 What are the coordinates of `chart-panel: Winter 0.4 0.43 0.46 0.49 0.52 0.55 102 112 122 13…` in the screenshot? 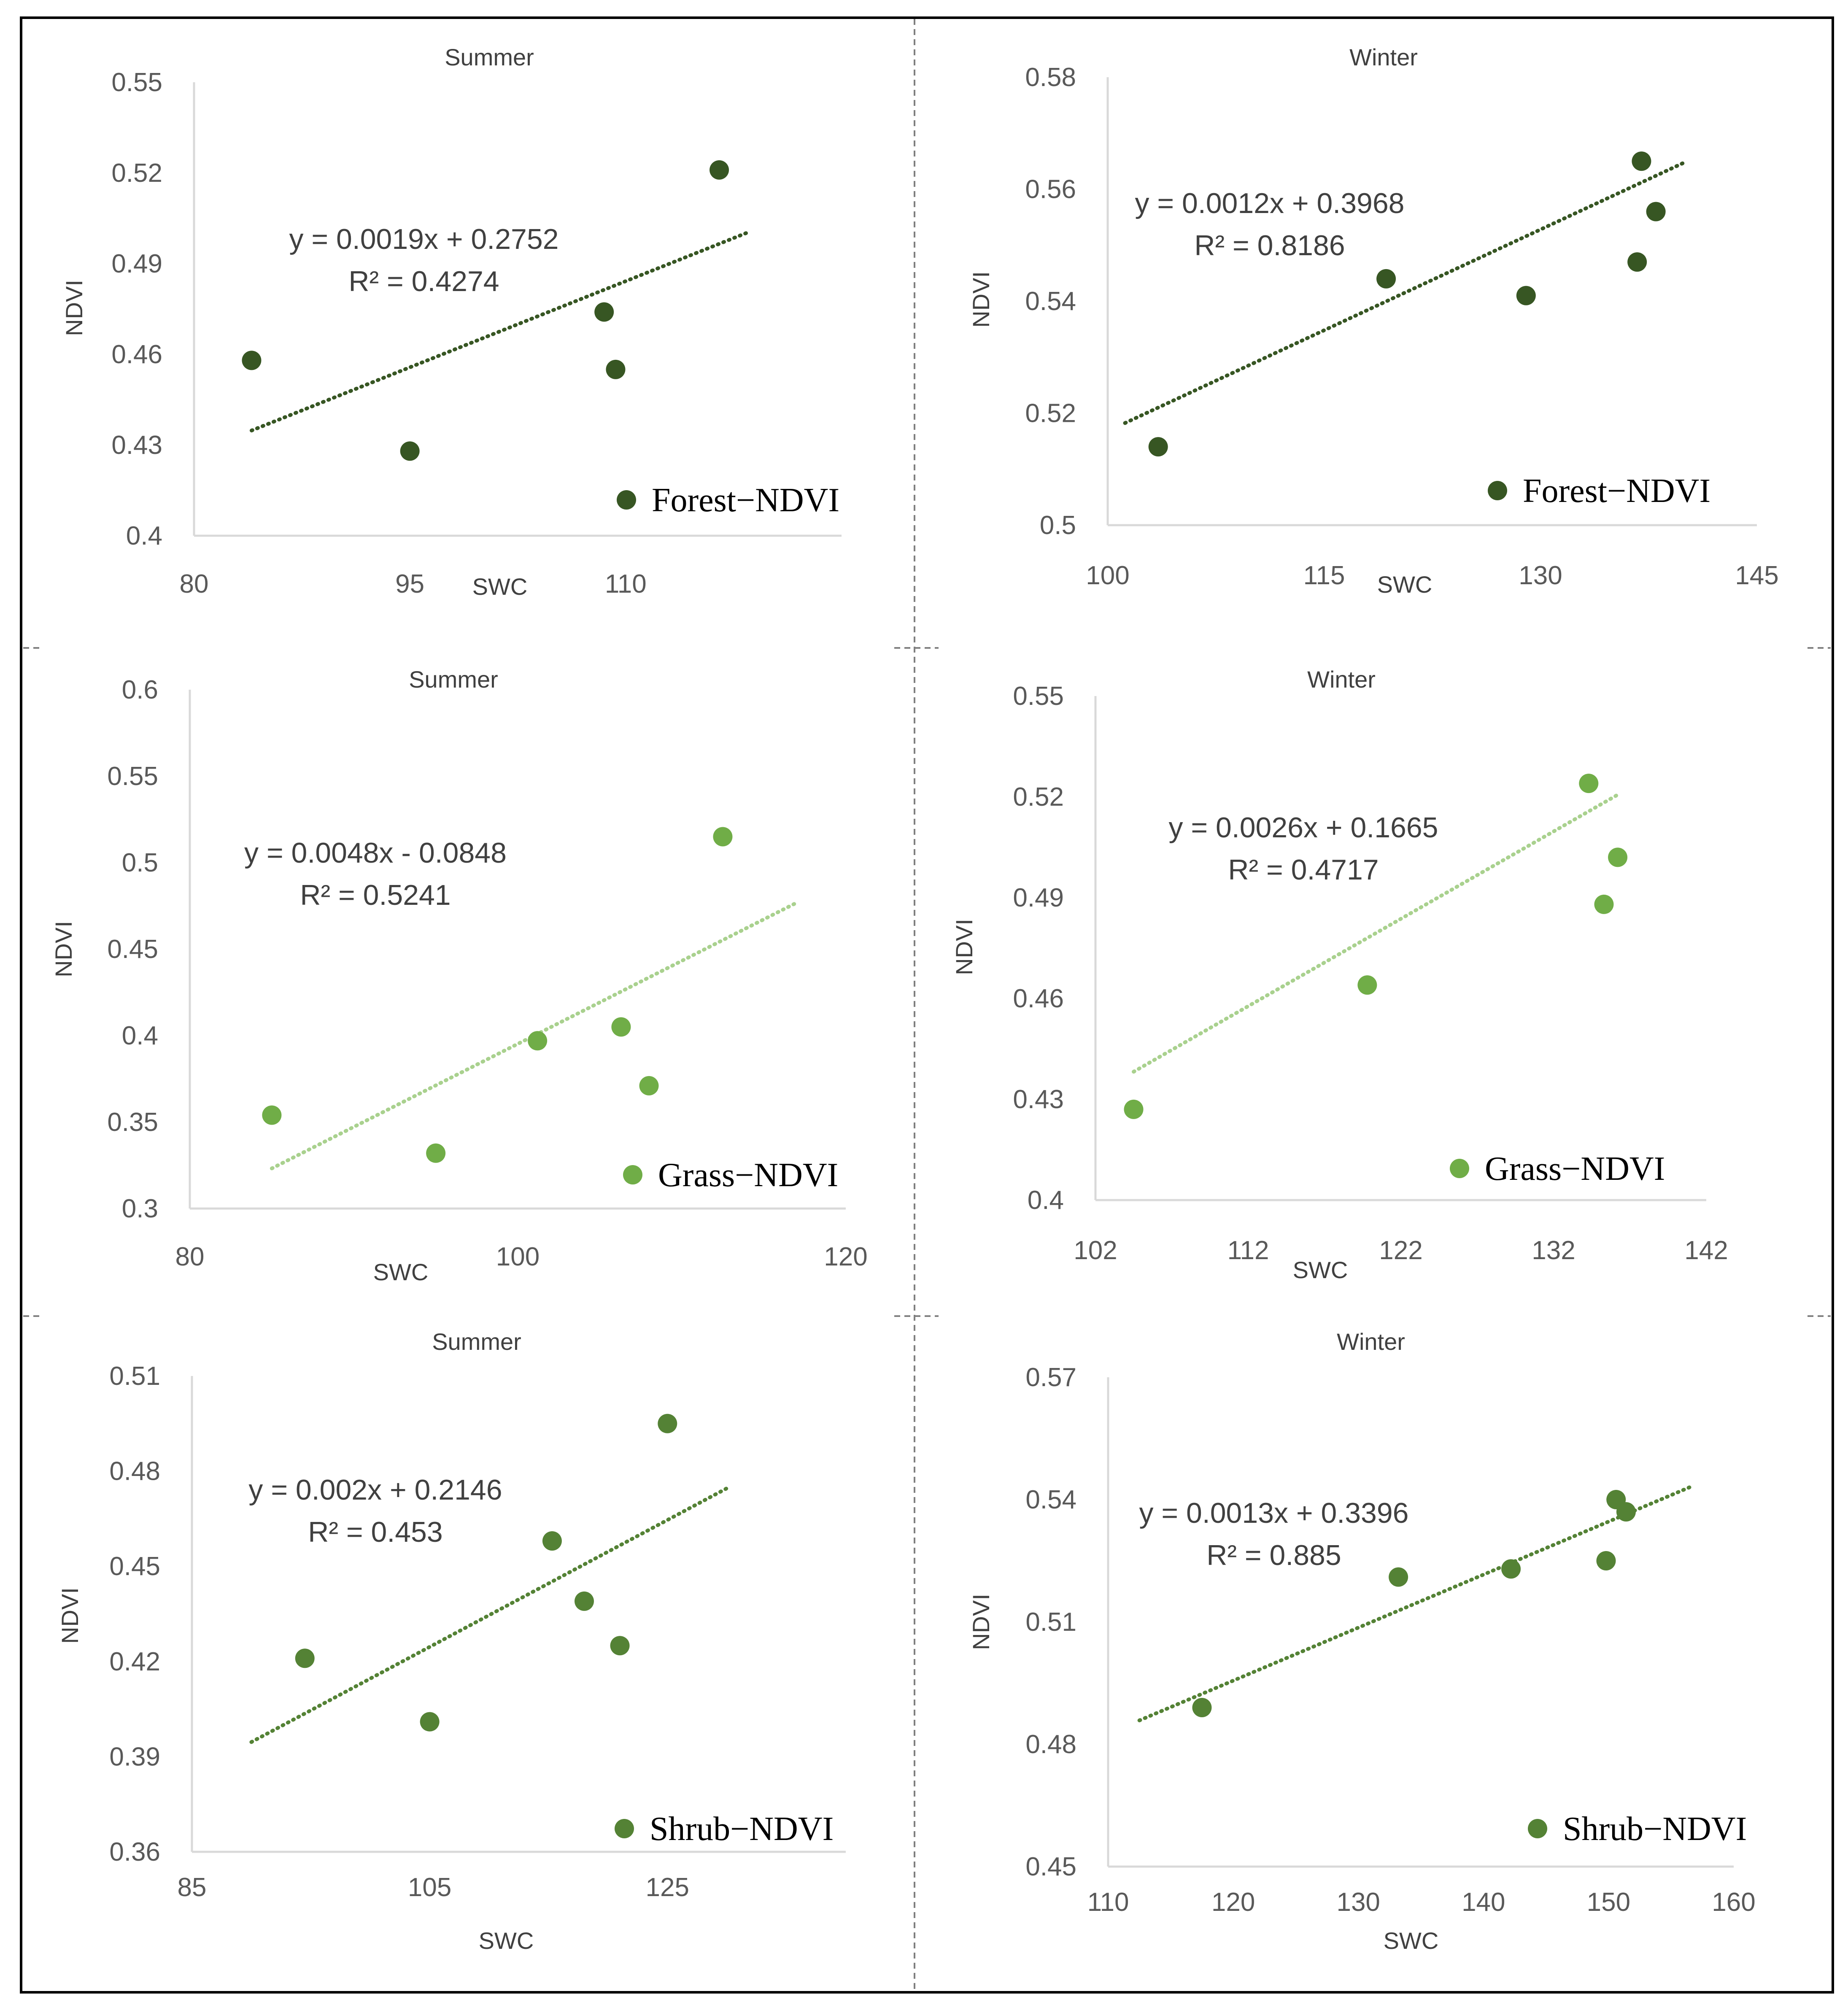 It's located at (1339, 974).